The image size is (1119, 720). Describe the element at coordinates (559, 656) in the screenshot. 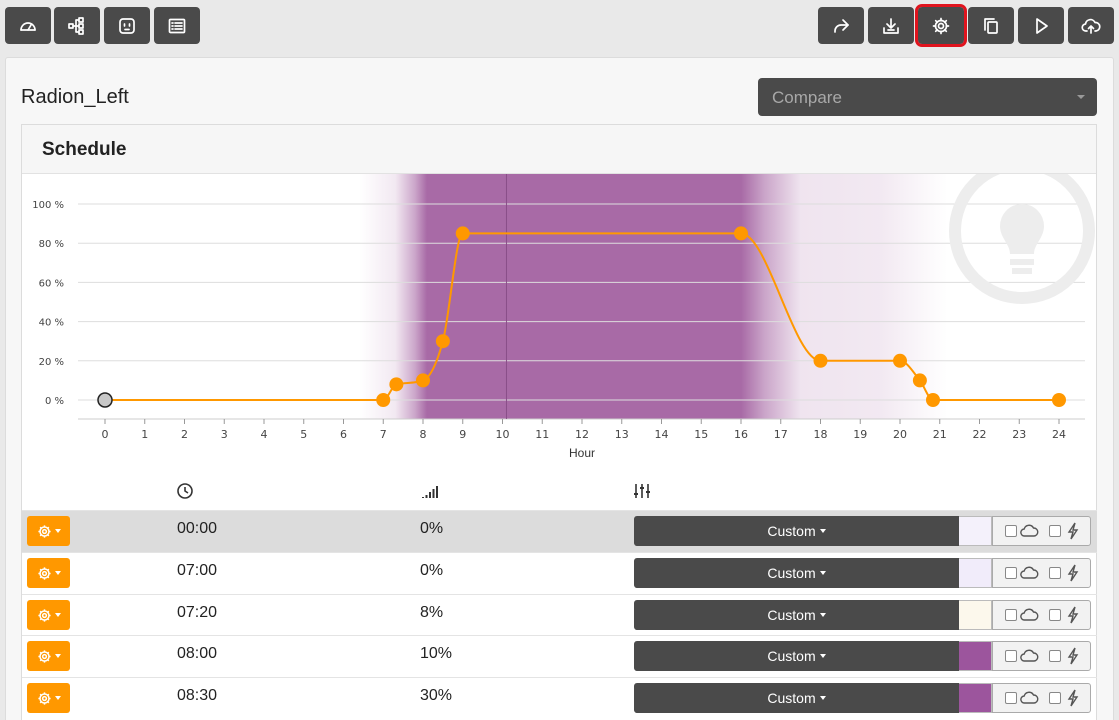

I see `table-row: 08:00 10% Custom` at that location.